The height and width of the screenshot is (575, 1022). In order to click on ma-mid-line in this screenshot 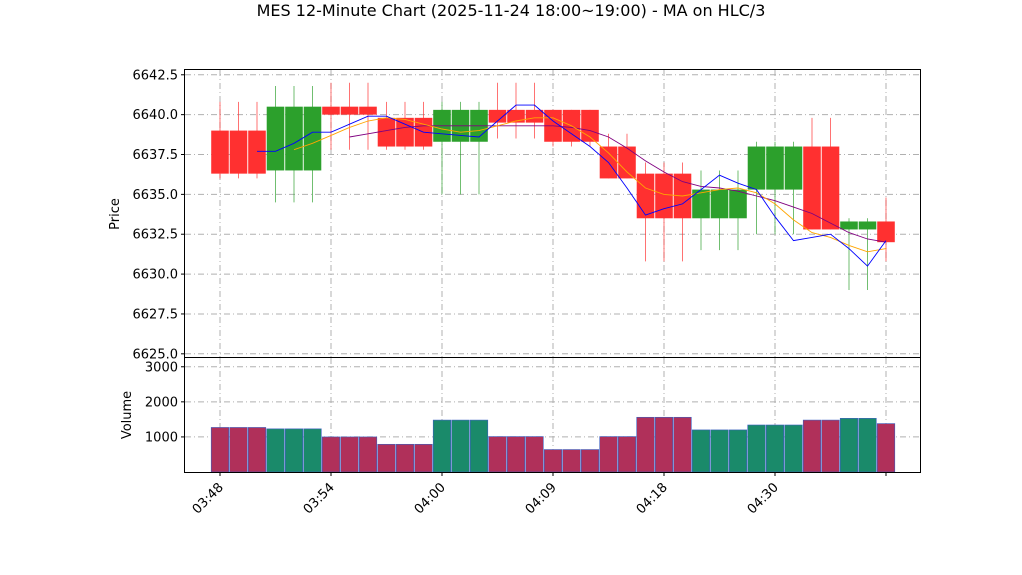, I will do `click(590, 185)`.